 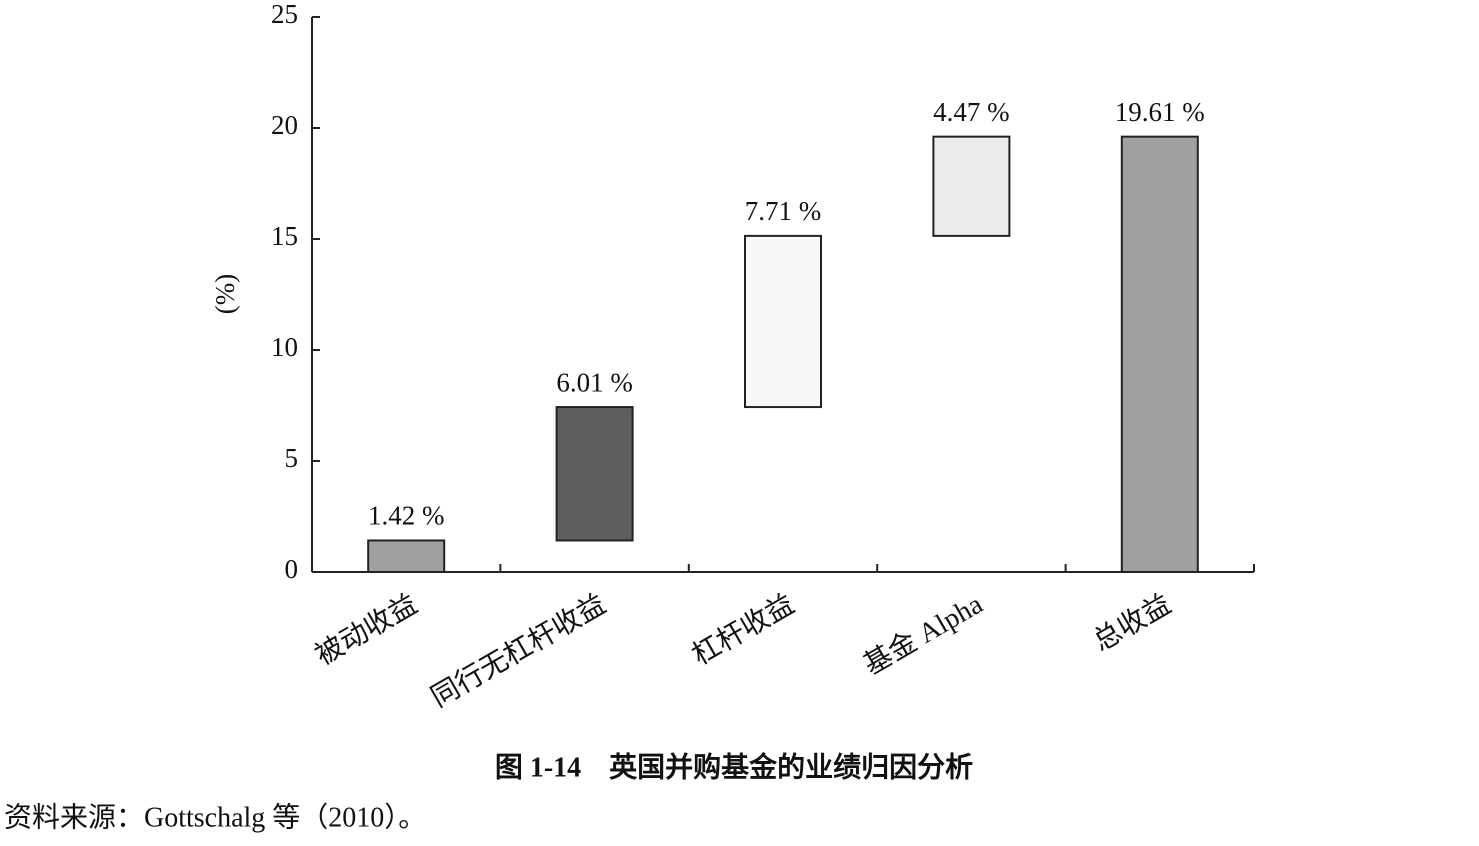 I want to click on y-axis-label: (%), so click(x=225, y=294).